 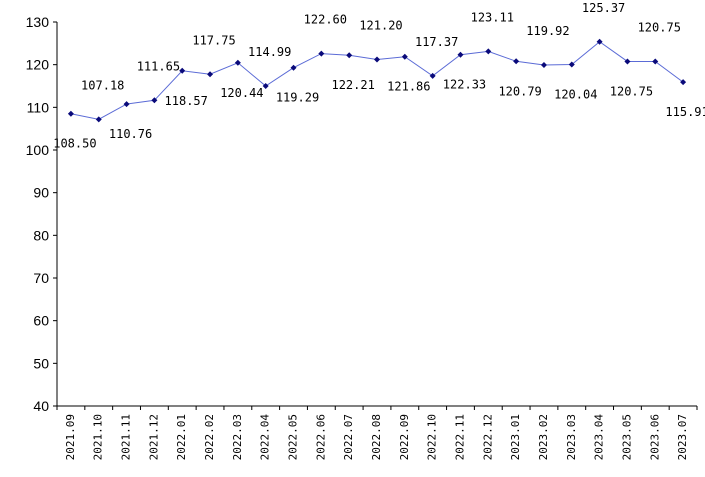 What do you see at coordinates (293, 437) in the screenshot?
I see `x-tick-label: 2022.05` at bounding box center [293, 437].